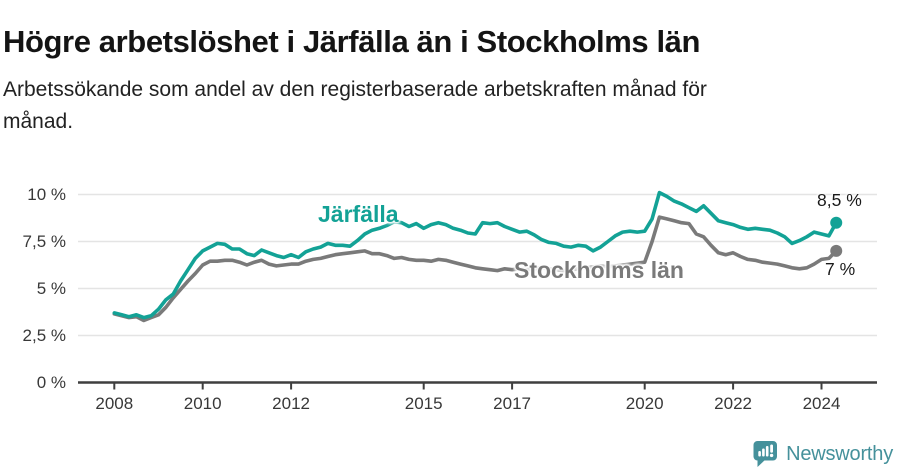 The height and width of the screenshot is (474, 900). What do you see at coordinates (599, 270) in the screenshot?
I see `series-label-stockholms-lan: Stockholms län` at bounding box center [599, 270].